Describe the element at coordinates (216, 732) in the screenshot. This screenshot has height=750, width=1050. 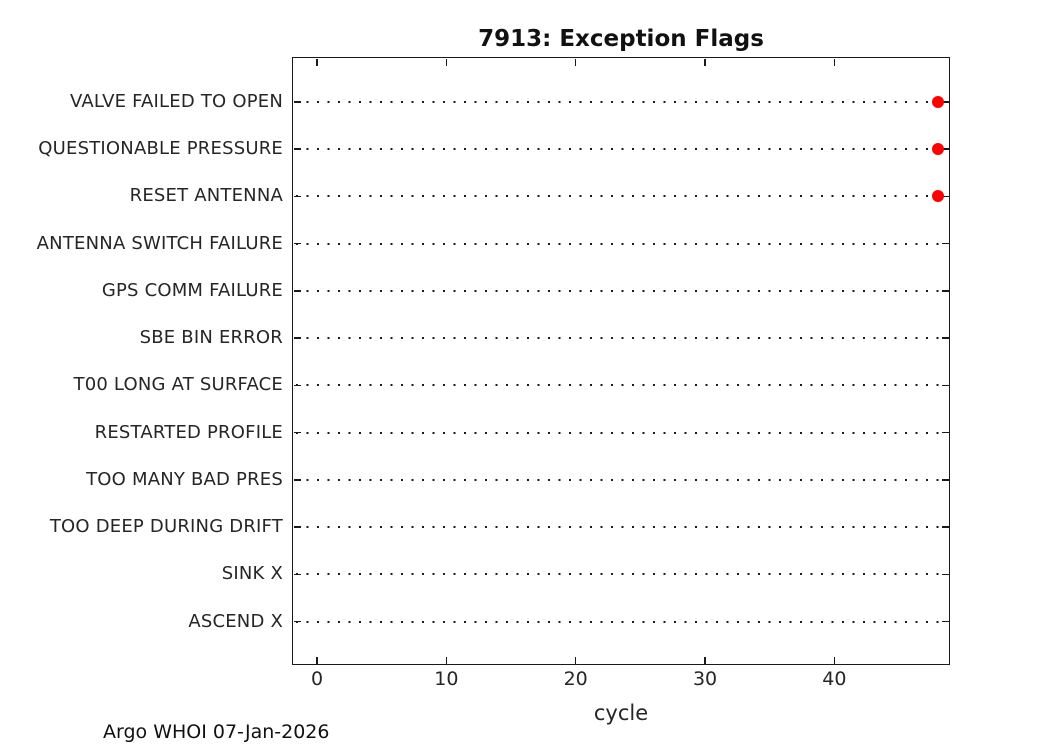
I see `footer-caption: Argo WHOI 07-Jan-2026` at that location.